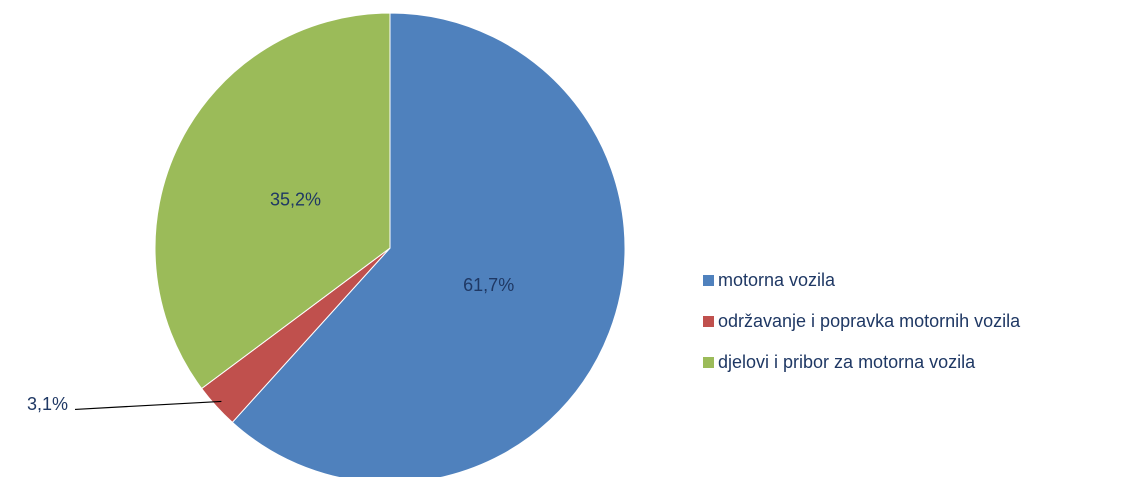 The height and width of the screenshot is (477, 1126). I want to click on slice-label: 61,7%, so click(488, 285).